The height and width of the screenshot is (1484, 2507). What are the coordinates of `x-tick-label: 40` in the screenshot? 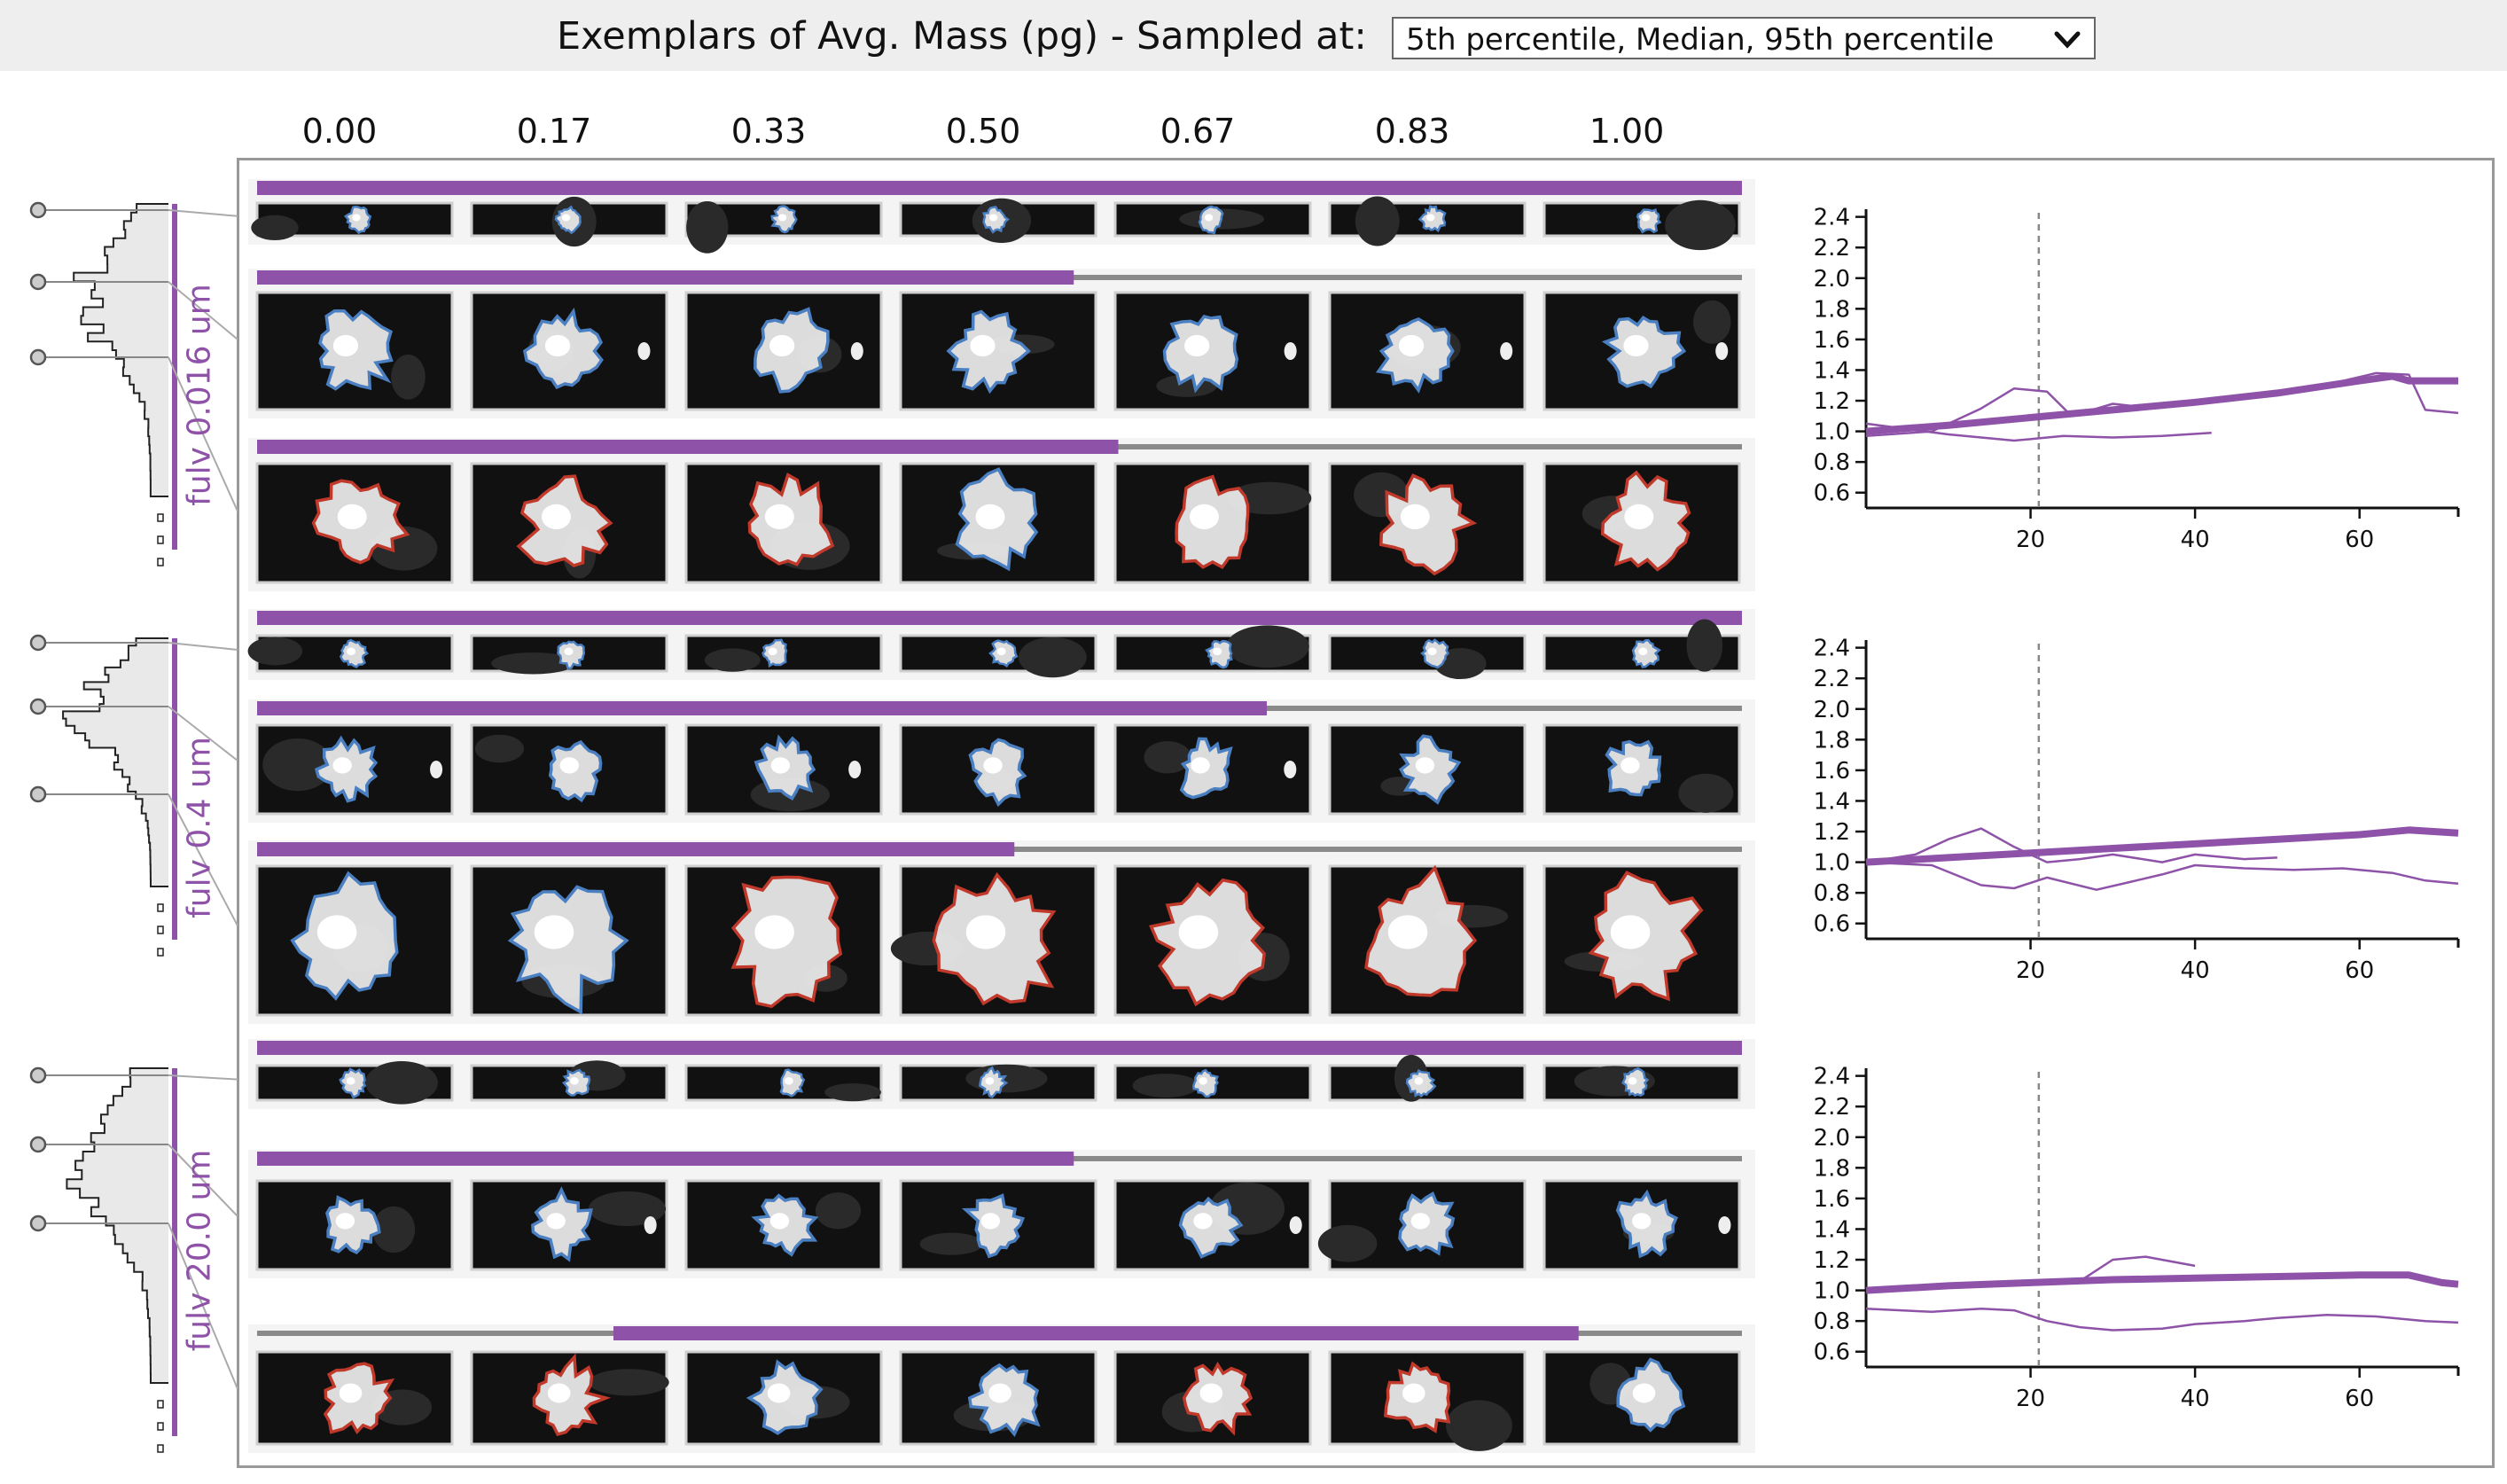 It's located at (2195, 970).